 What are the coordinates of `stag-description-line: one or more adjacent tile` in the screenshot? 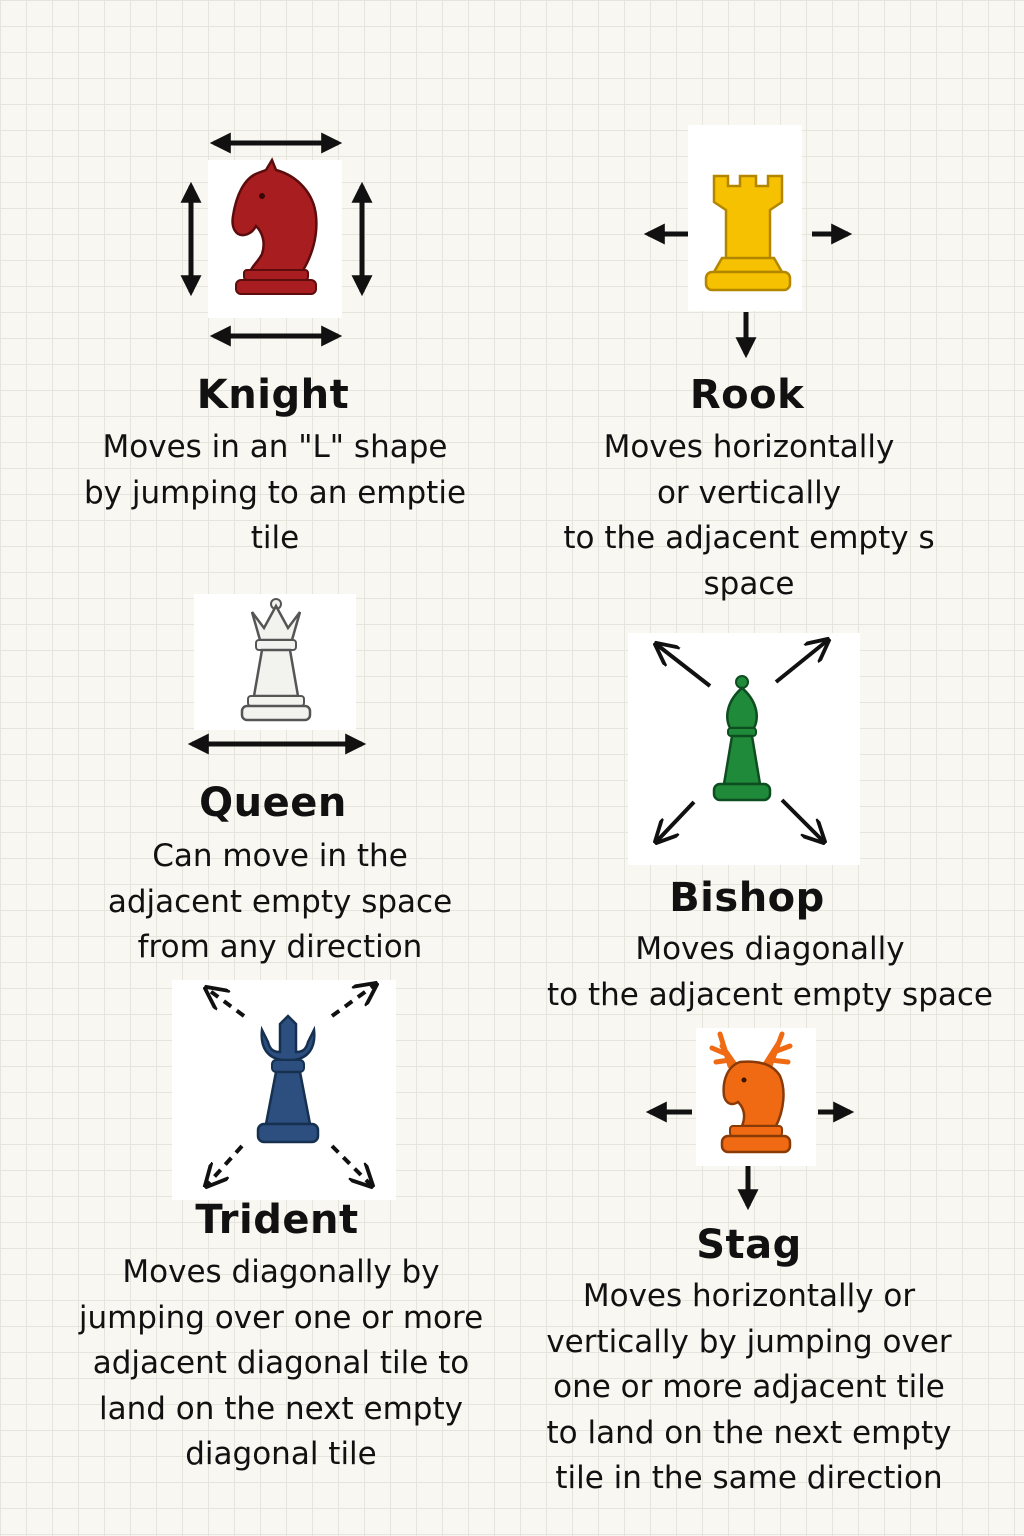 It's located at (749, 1387).